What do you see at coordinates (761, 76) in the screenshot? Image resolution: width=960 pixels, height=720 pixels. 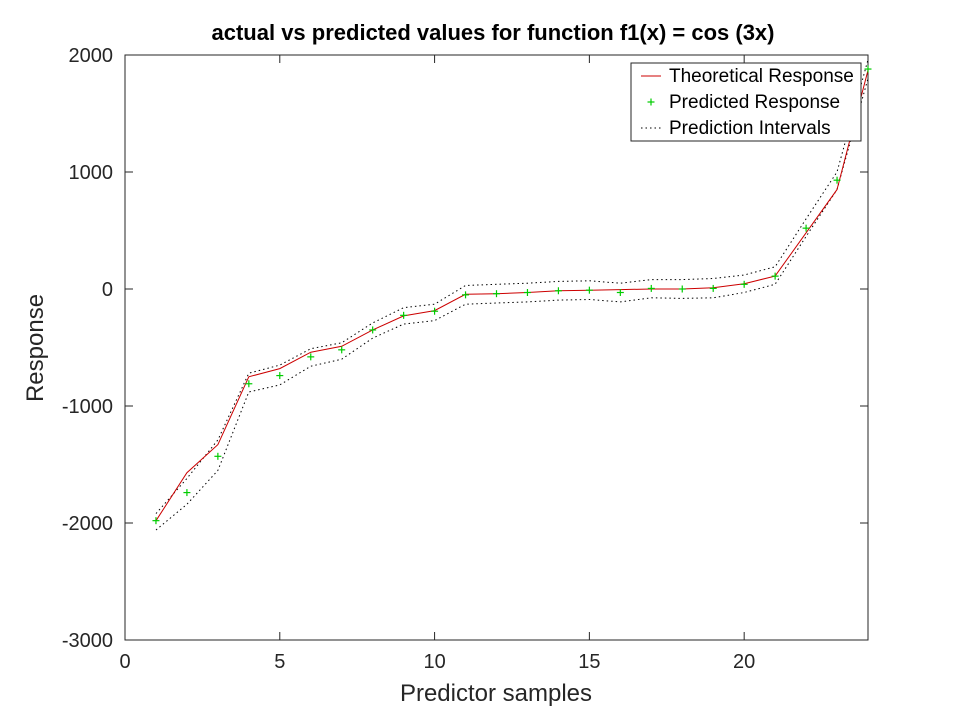 I see `legend-label: Theoretical Response` at bounding box center [761, 76].